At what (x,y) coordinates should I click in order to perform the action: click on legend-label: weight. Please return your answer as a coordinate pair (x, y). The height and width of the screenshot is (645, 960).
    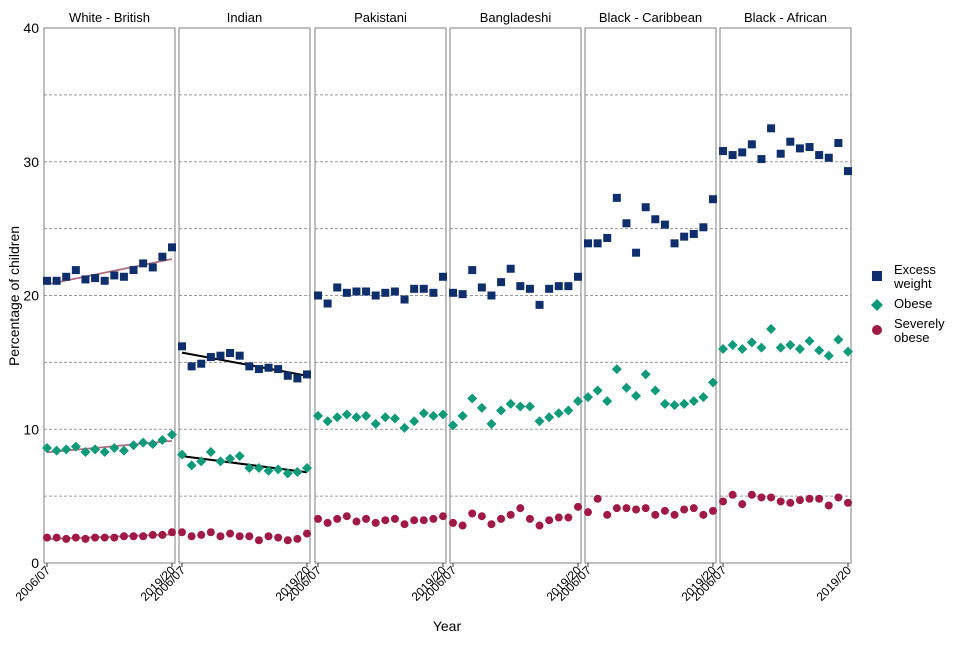
    Looking at the image, I should click on (912, 283).